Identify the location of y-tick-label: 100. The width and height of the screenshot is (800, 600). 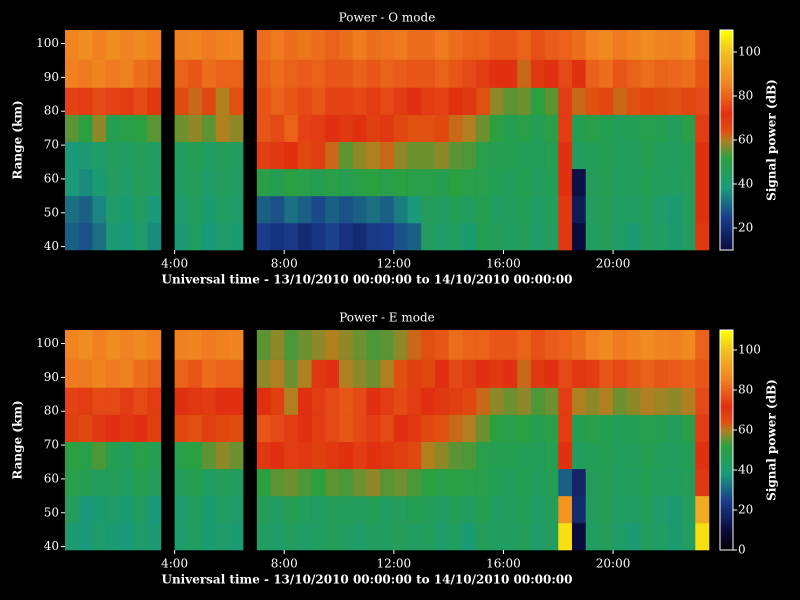
(47, 343).